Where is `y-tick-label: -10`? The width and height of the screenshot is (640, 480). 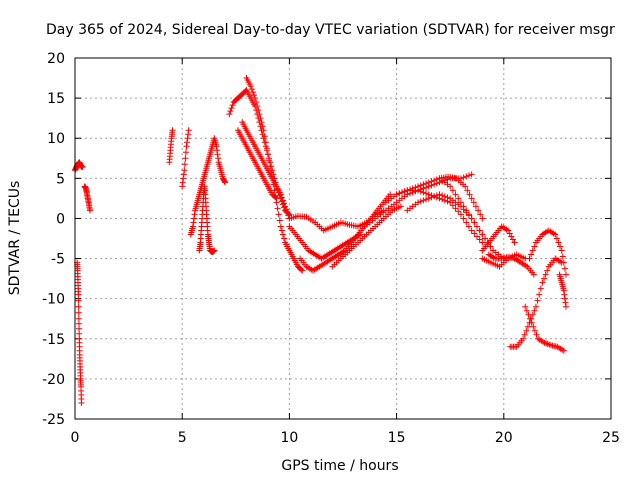 y-tick-label: -10 is located at coordinates (53, 300).